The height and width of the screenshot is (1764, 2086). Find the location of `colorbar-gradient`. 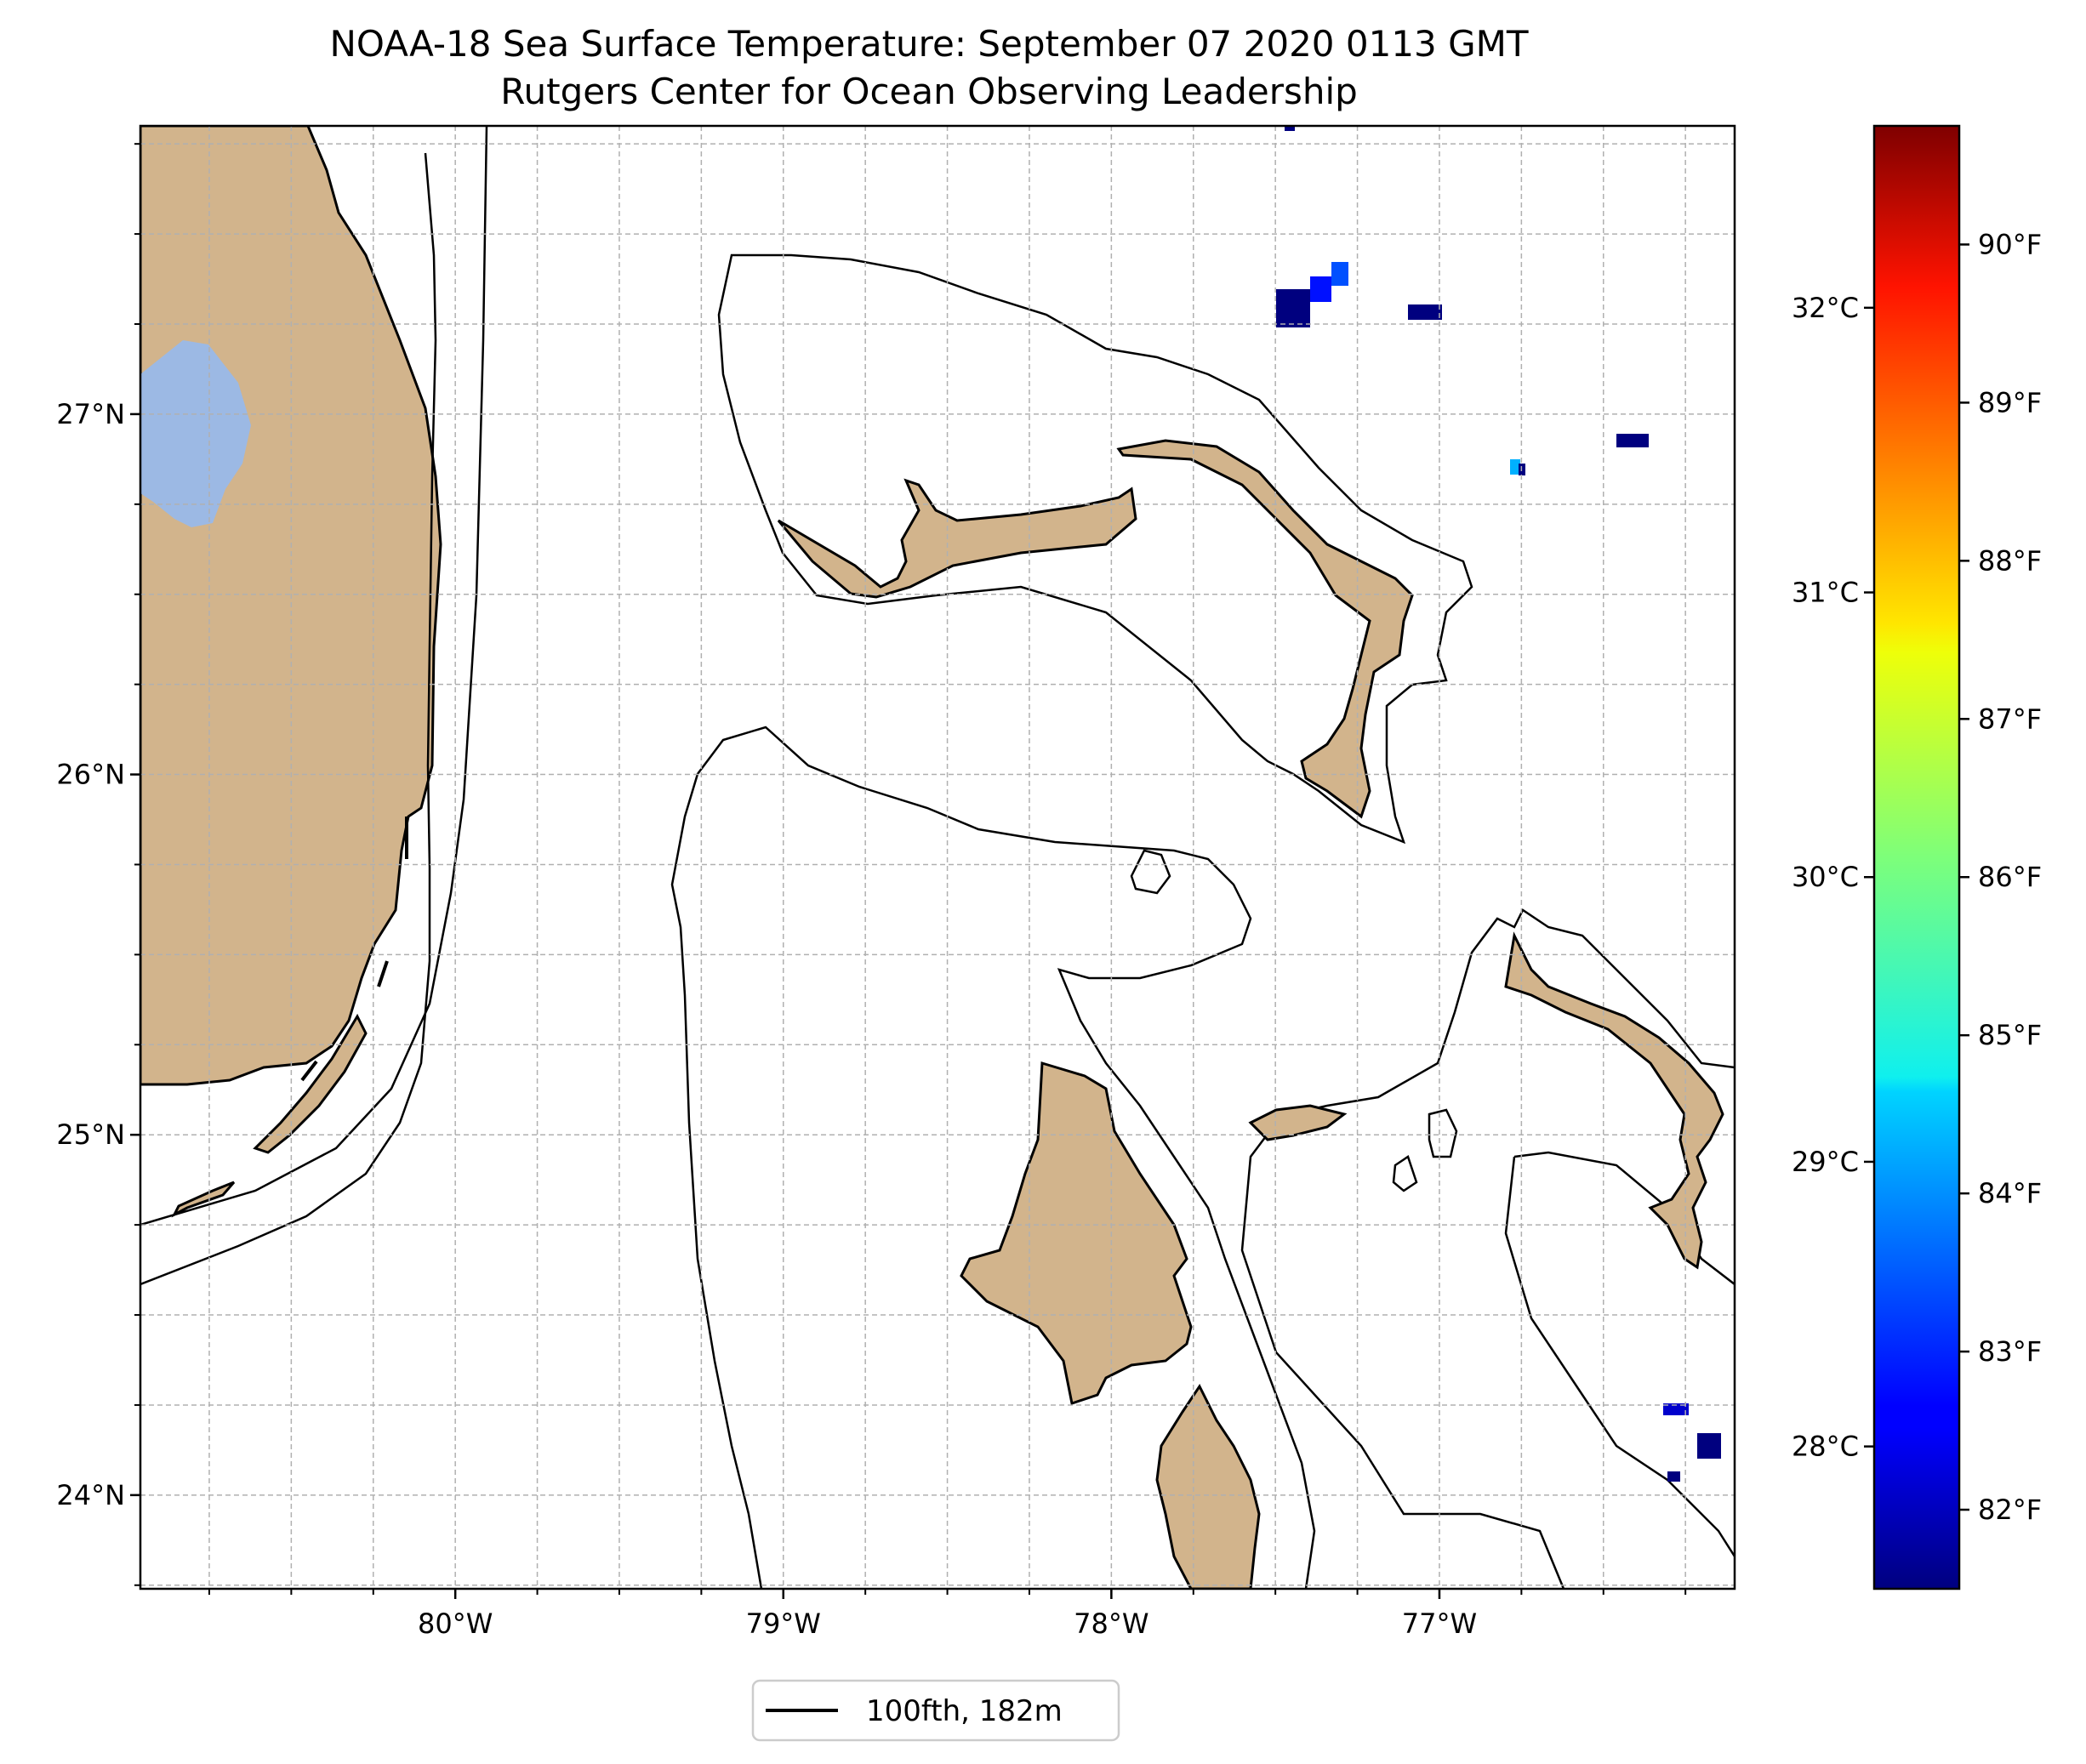

colorbar-gradient is located at coordinates (1917, 857).